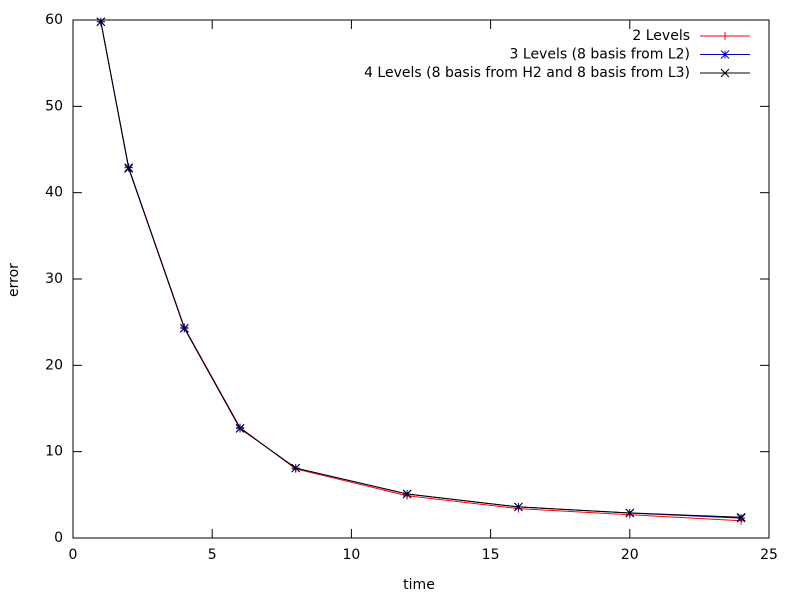 The width and height of the screenshot is (800, 600). What do you see at coordinates (630, 555) in the screenshot?
I see `x-tick-label: 20` at bounding box center [630, 555].